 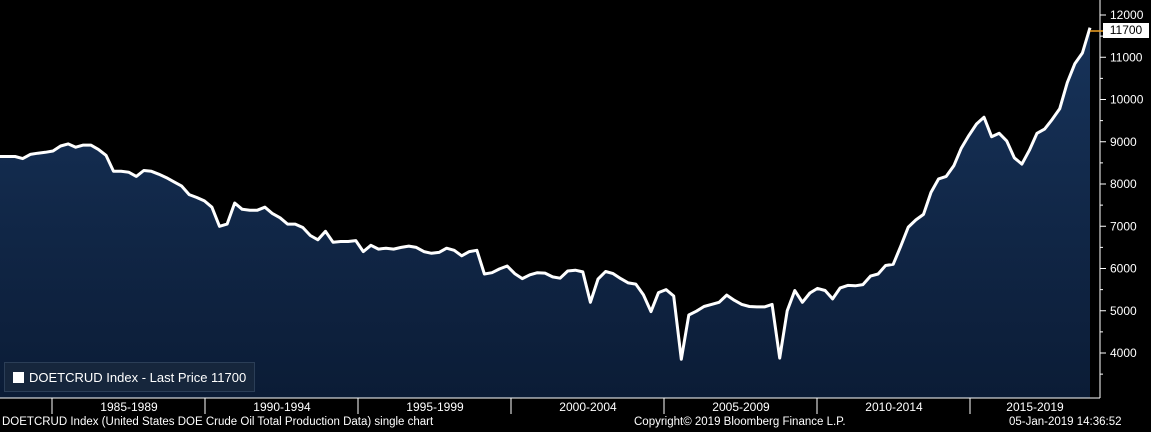 What do you see at coordinates (1035, 407) in the screenshot?
I see `x-tick-label: 2015-2019` at bounding box center [1035, 407].